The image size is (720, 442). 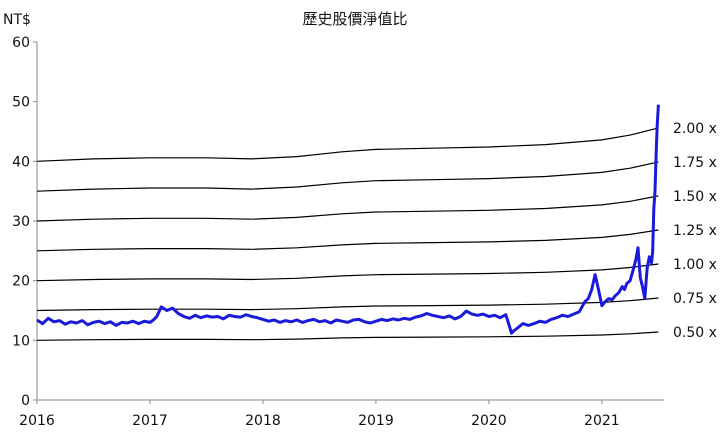 I want to click on x-tick-label: 2019, so click(x=376, y=421).